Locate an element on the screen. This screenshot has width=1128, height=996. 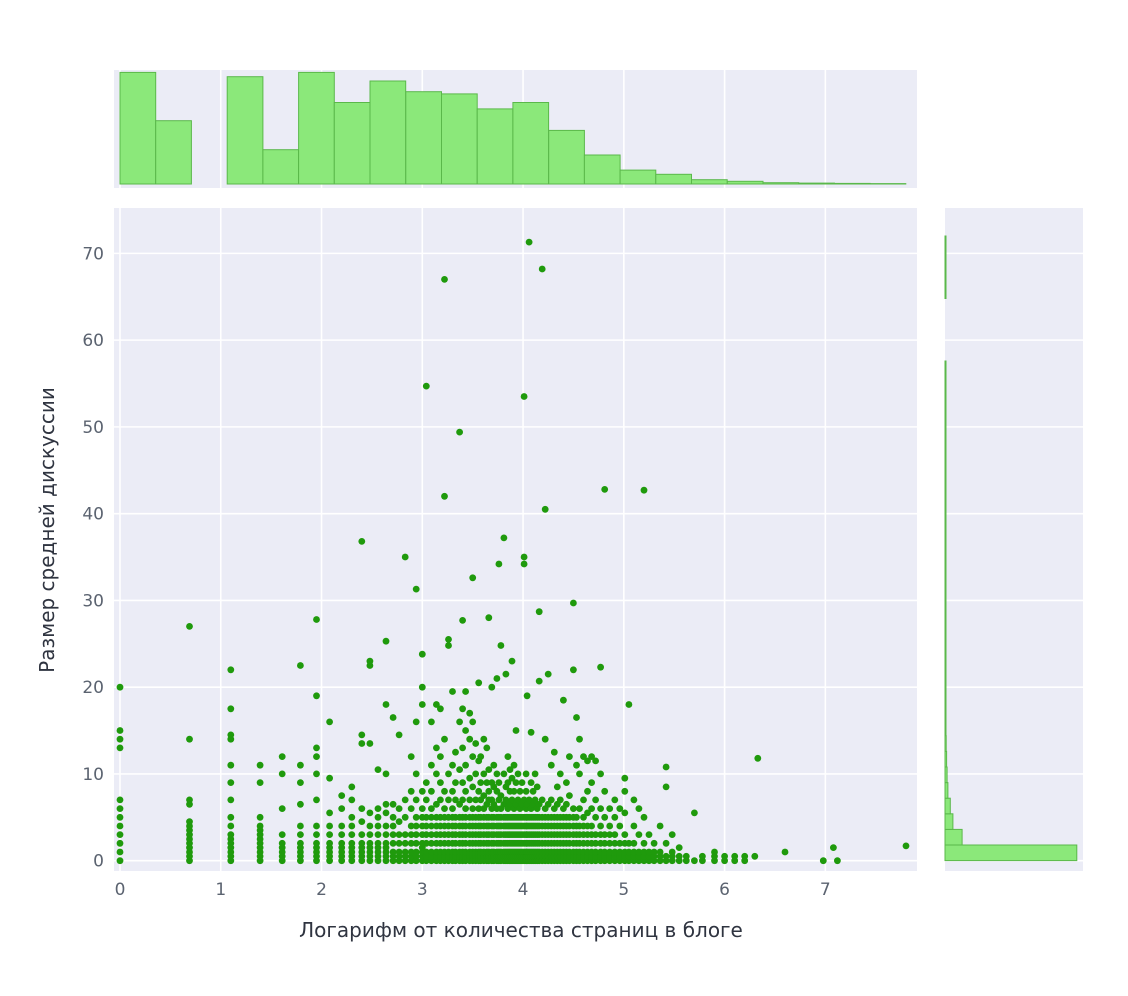
y-tick-label: 0 is located at coordinates (98, 862).